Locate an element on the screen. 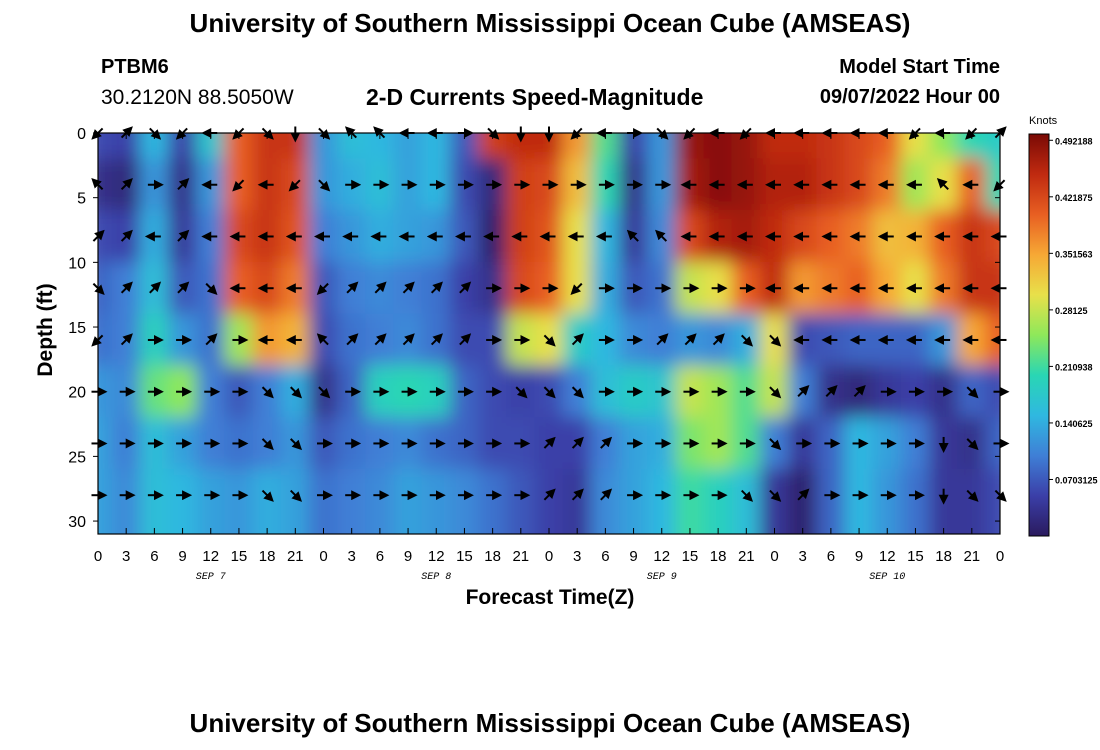 Image resolution: width=1100 pixels, height=750 pixels. colorbar-tick-label: 0.351563 is located at coordinates (1074, 254).